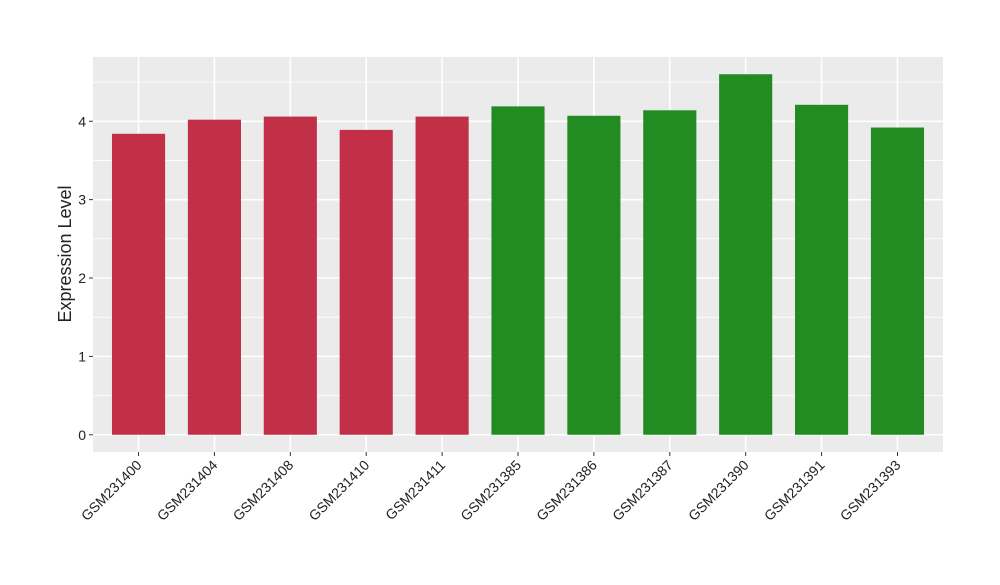 Image resolution: width=1000 pixels, height=585 pixels. What do you see at coordinates (670, 272) in the screenshot?
I see `bar-GSM231387` at bounding box center [670, 272].